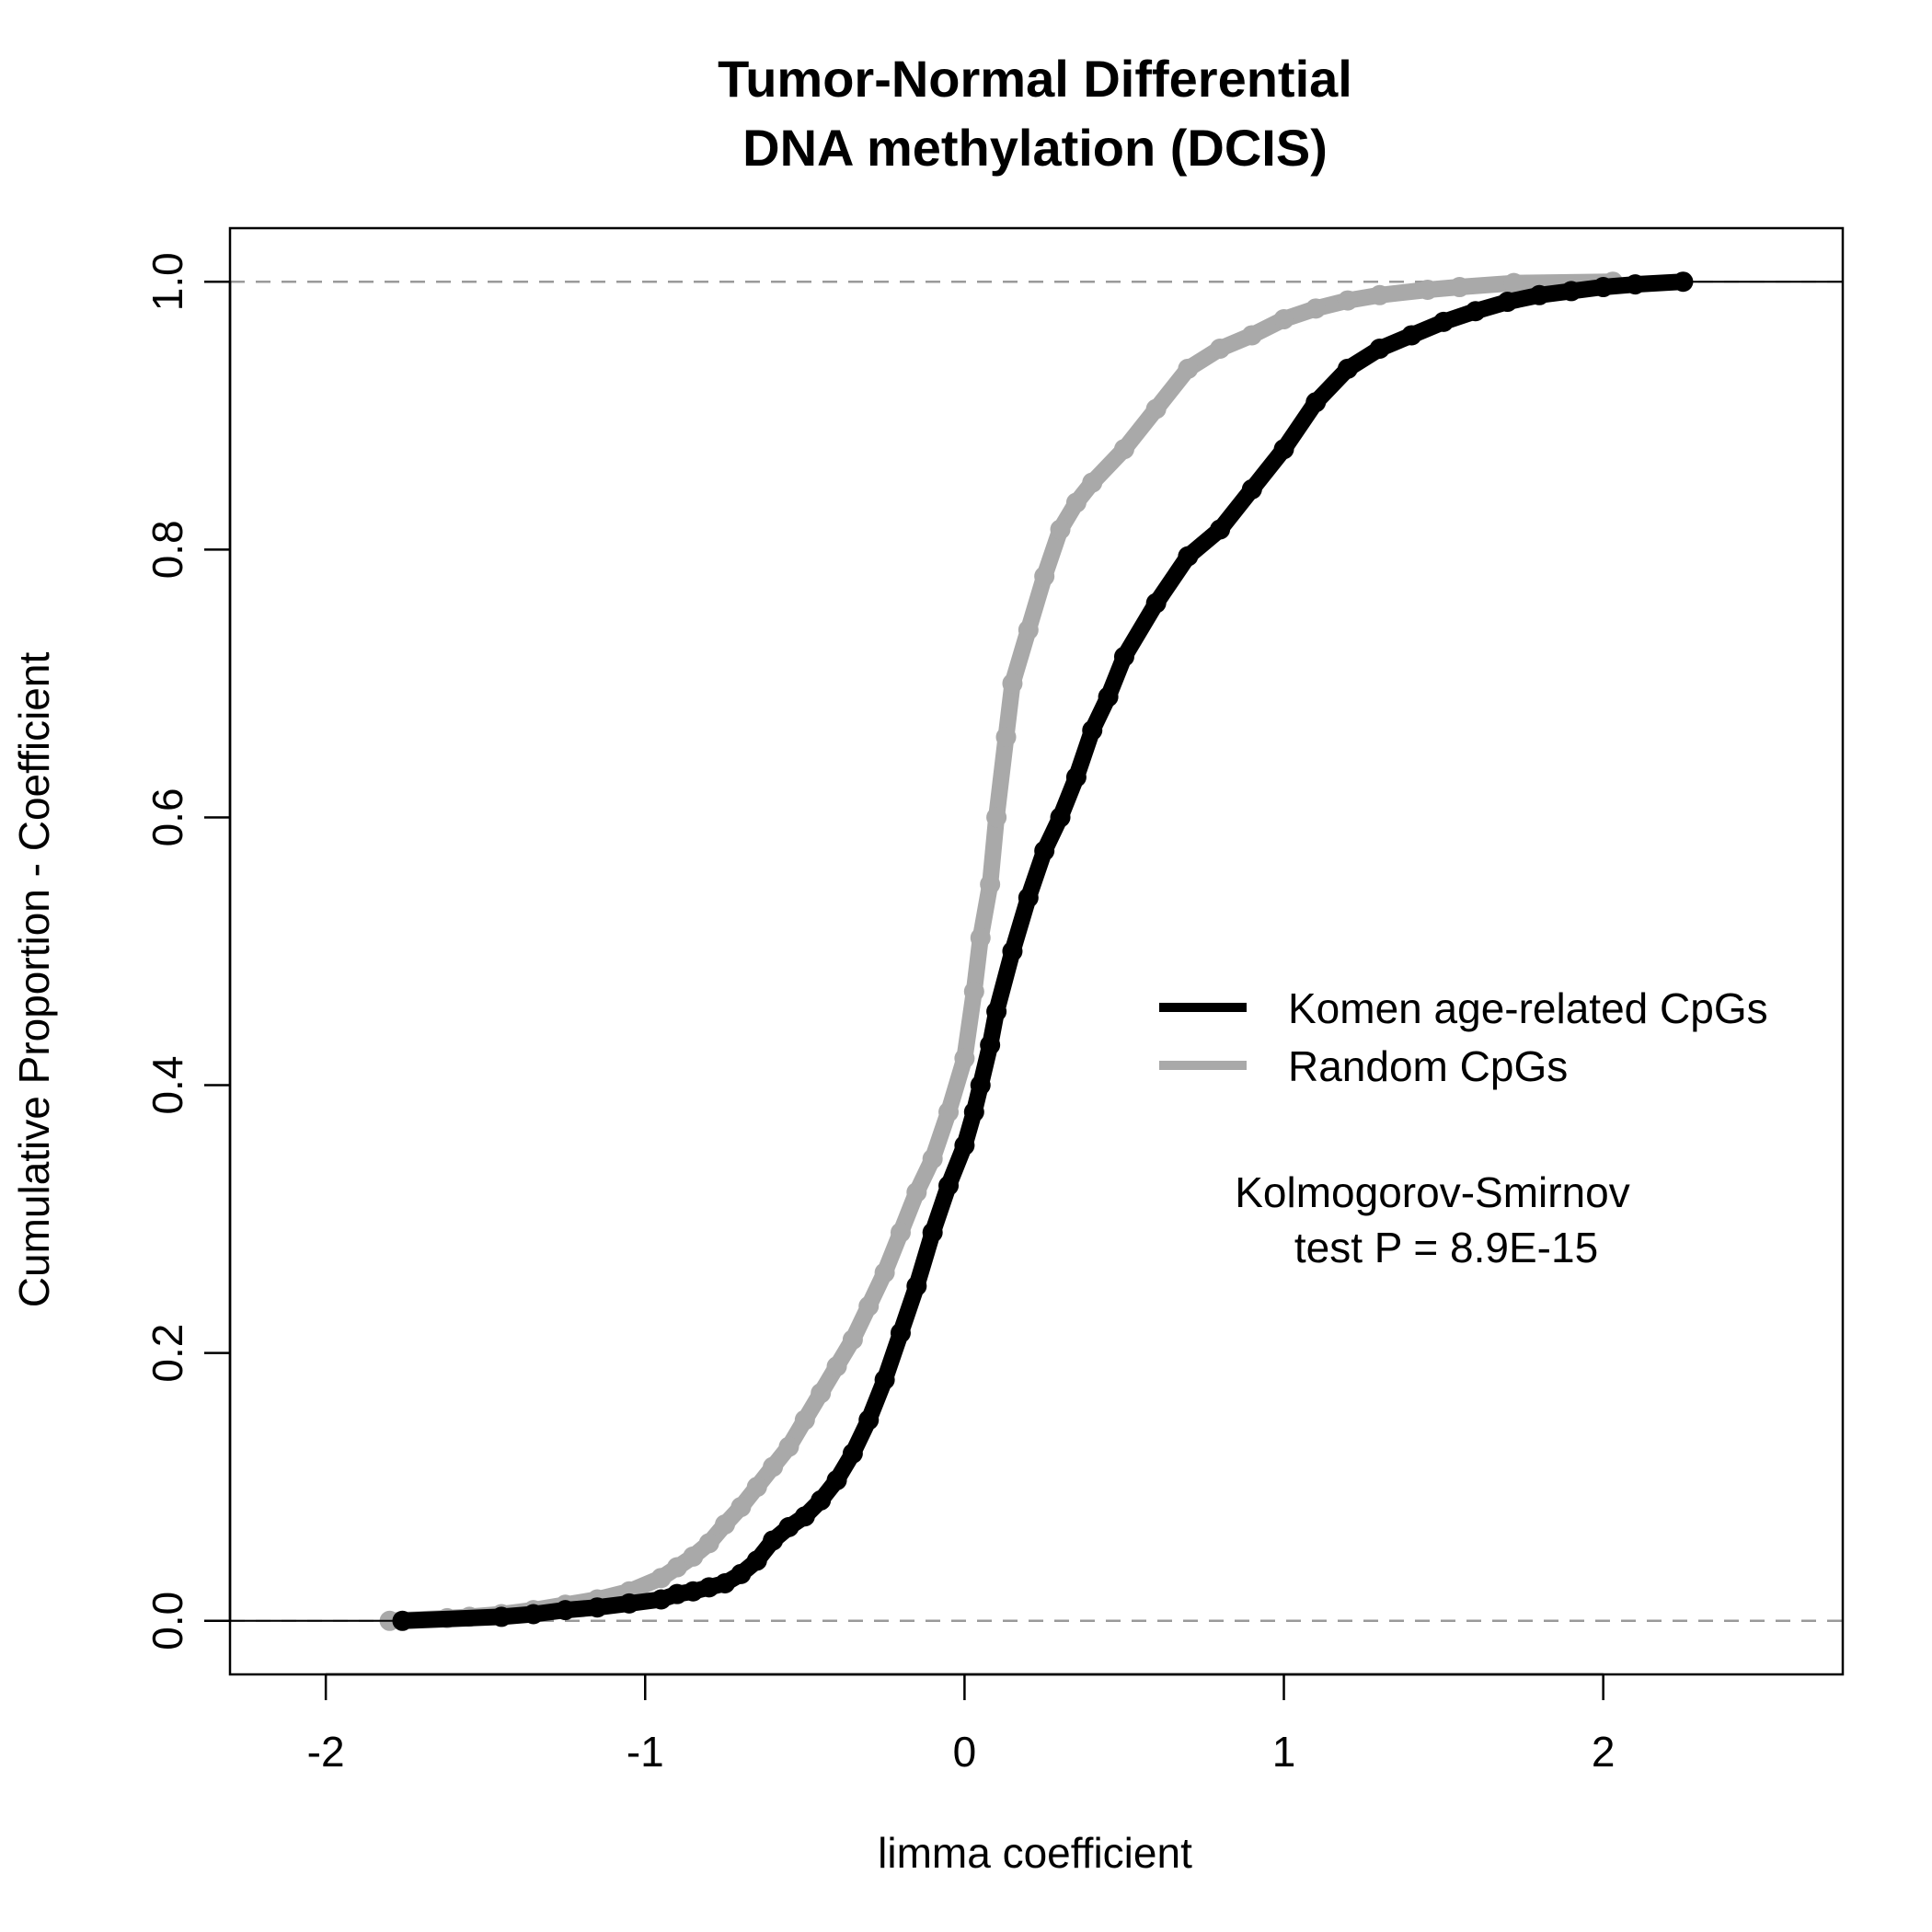 This screenshot has height=1932, width=1932. I want to click on y-tick-label: 0.6, so click(167, 817).